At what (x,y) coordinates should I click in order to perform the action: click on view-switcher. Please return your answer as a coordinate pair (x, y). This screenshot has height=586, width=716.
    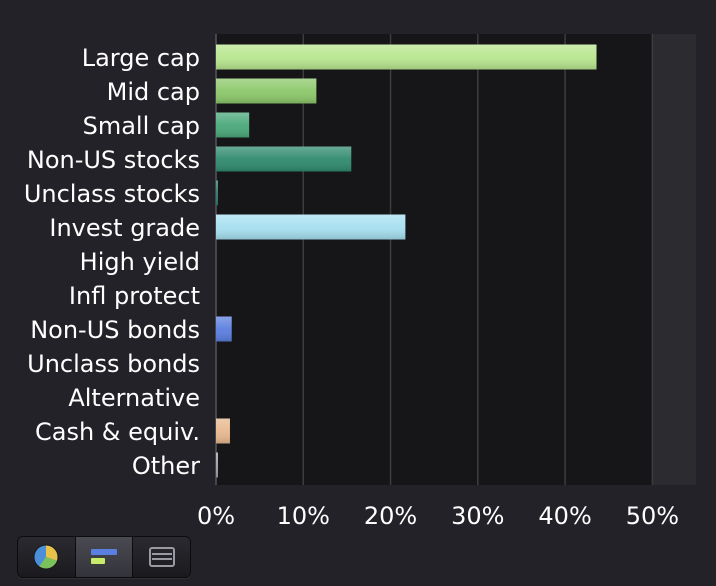
    Looking at the image, I should click on (104, 557).